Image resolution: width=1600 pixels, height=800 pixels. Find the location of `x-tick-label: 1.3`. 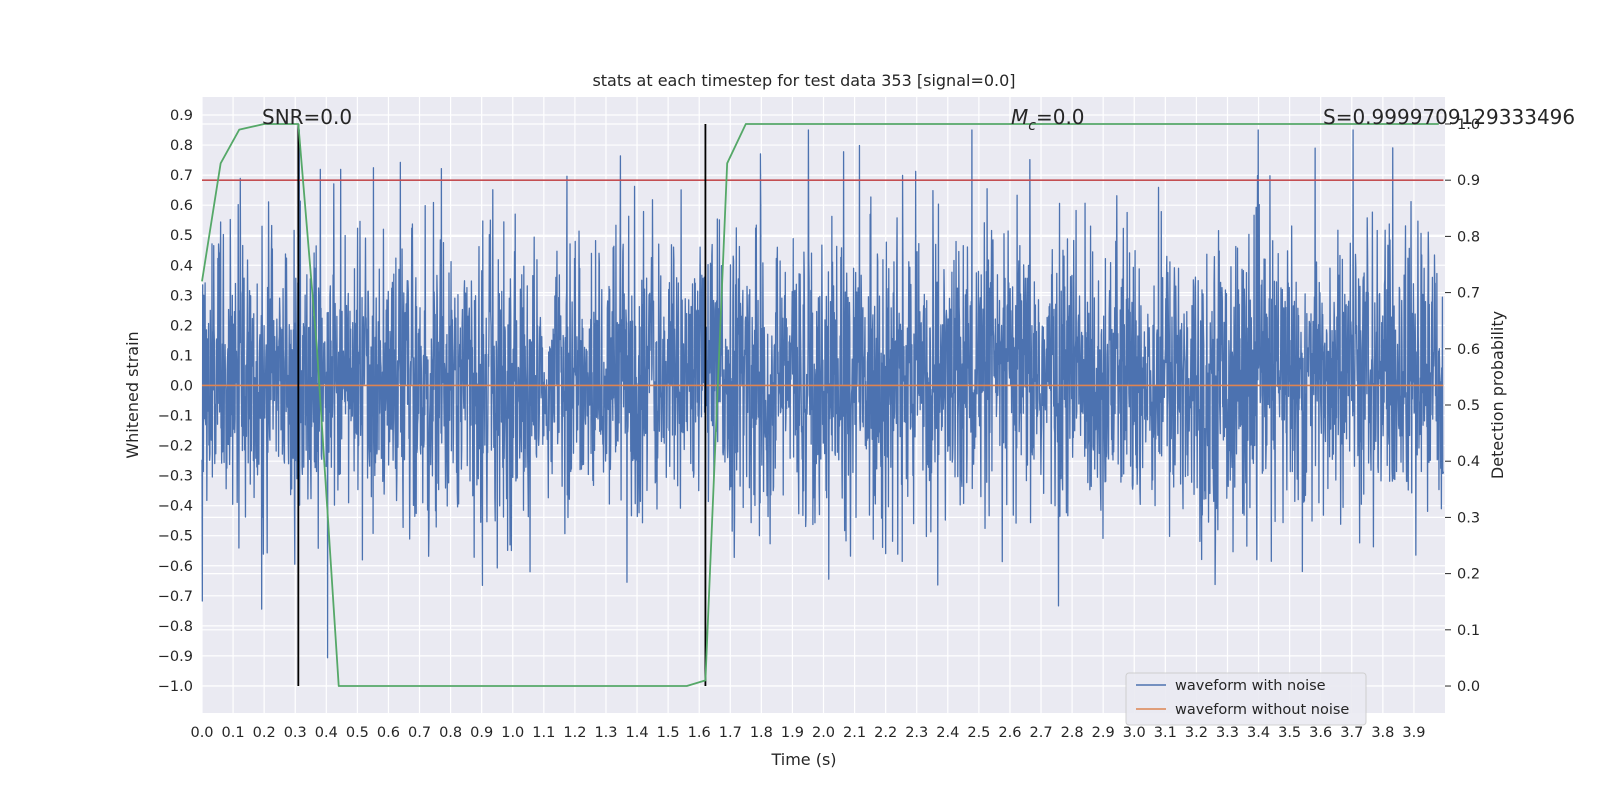

x-tick-label: 1.3 is located at coordinates (605, 733).